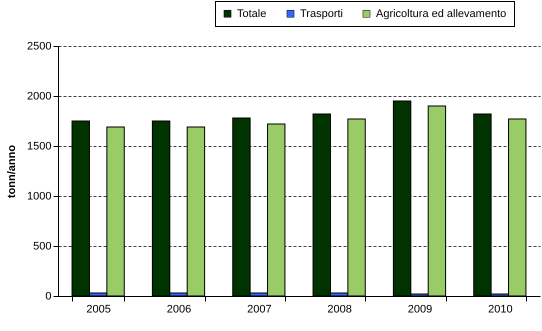  I want to click on x-tick-label: 2009, so click(420, 310).